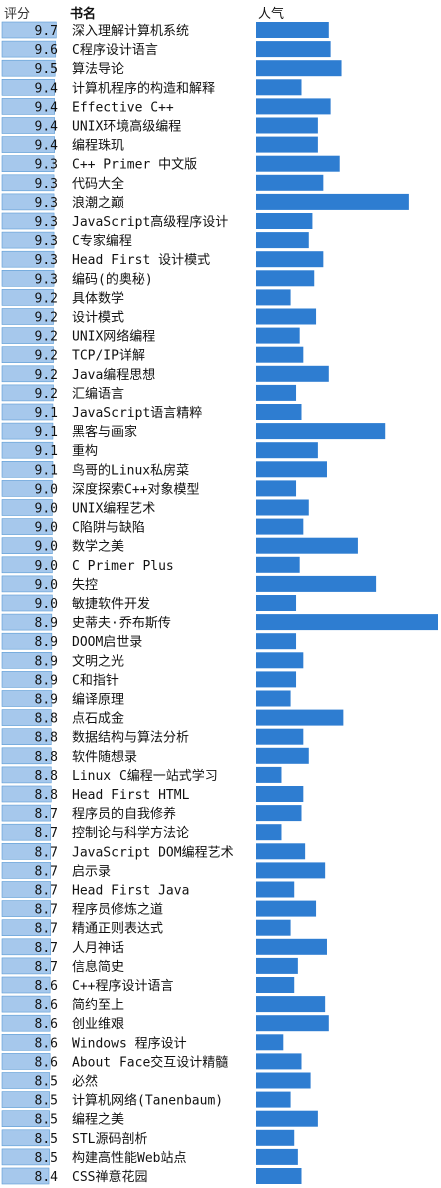 The width and height of the screenshot is (441, 1188). Describe the element at coordinates (219, 622) in the screenshot. I see `table-row: 8.9 史蒂夫·乔布斯传` at that location.